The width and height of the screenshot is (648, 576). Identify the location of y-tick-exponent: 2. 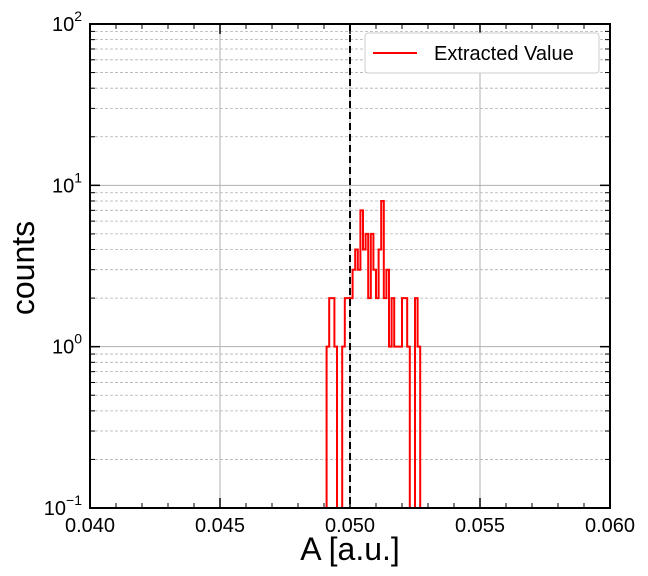
(78, 16).